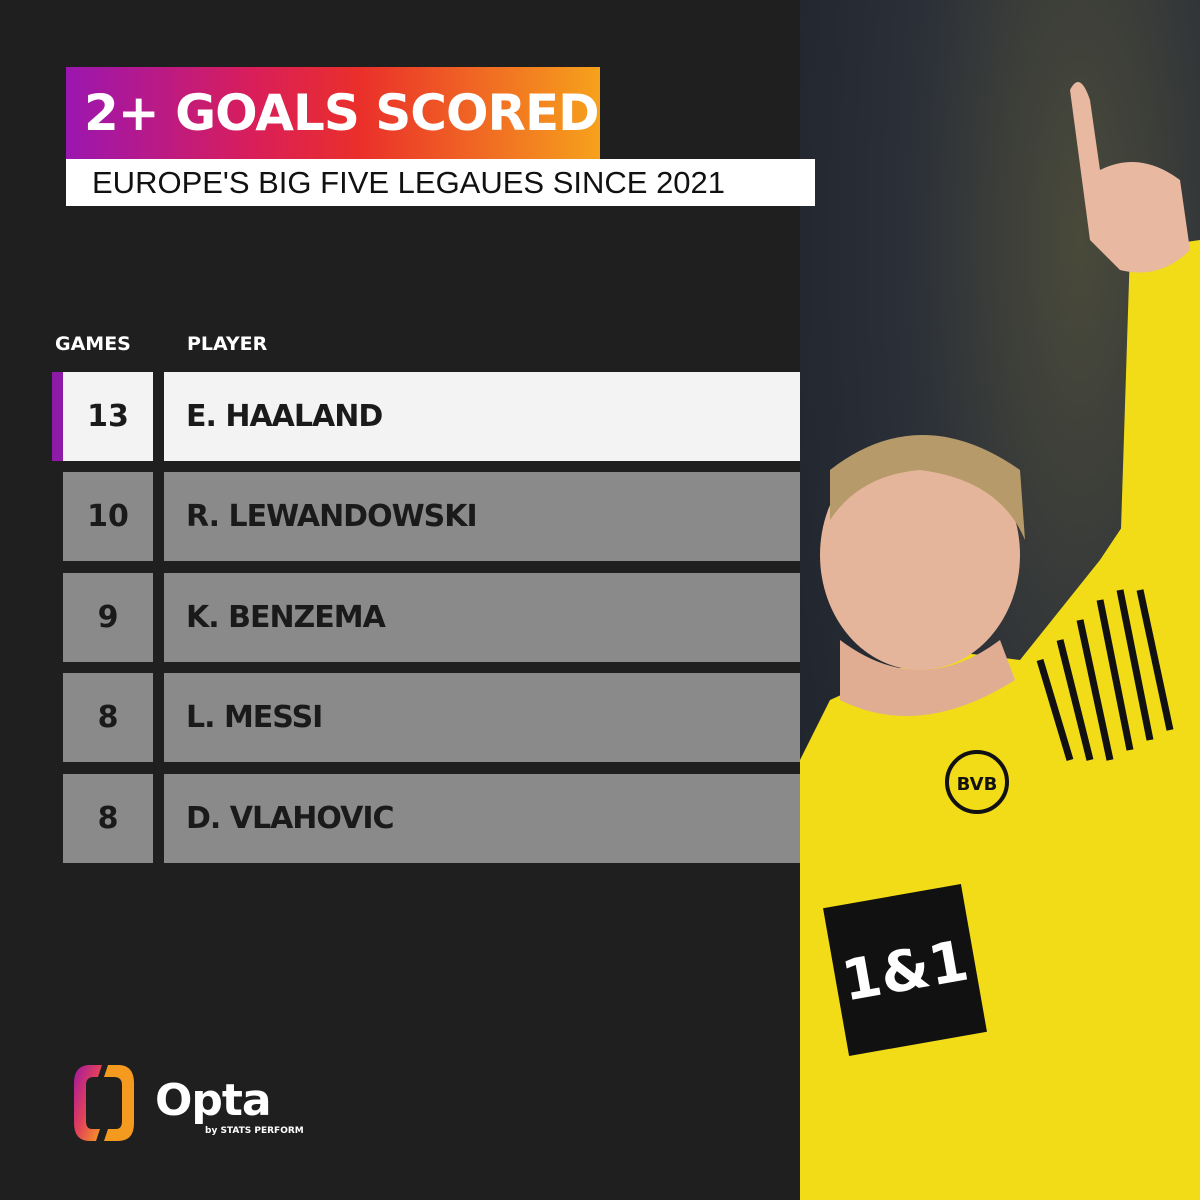 Image resolution: width=1200 pixels, height=1200 pixels. What do you see at coordinates (227, 344) in the screenshot?
I see `player-column-header: PLAYER` at bounding box center [227, 344].